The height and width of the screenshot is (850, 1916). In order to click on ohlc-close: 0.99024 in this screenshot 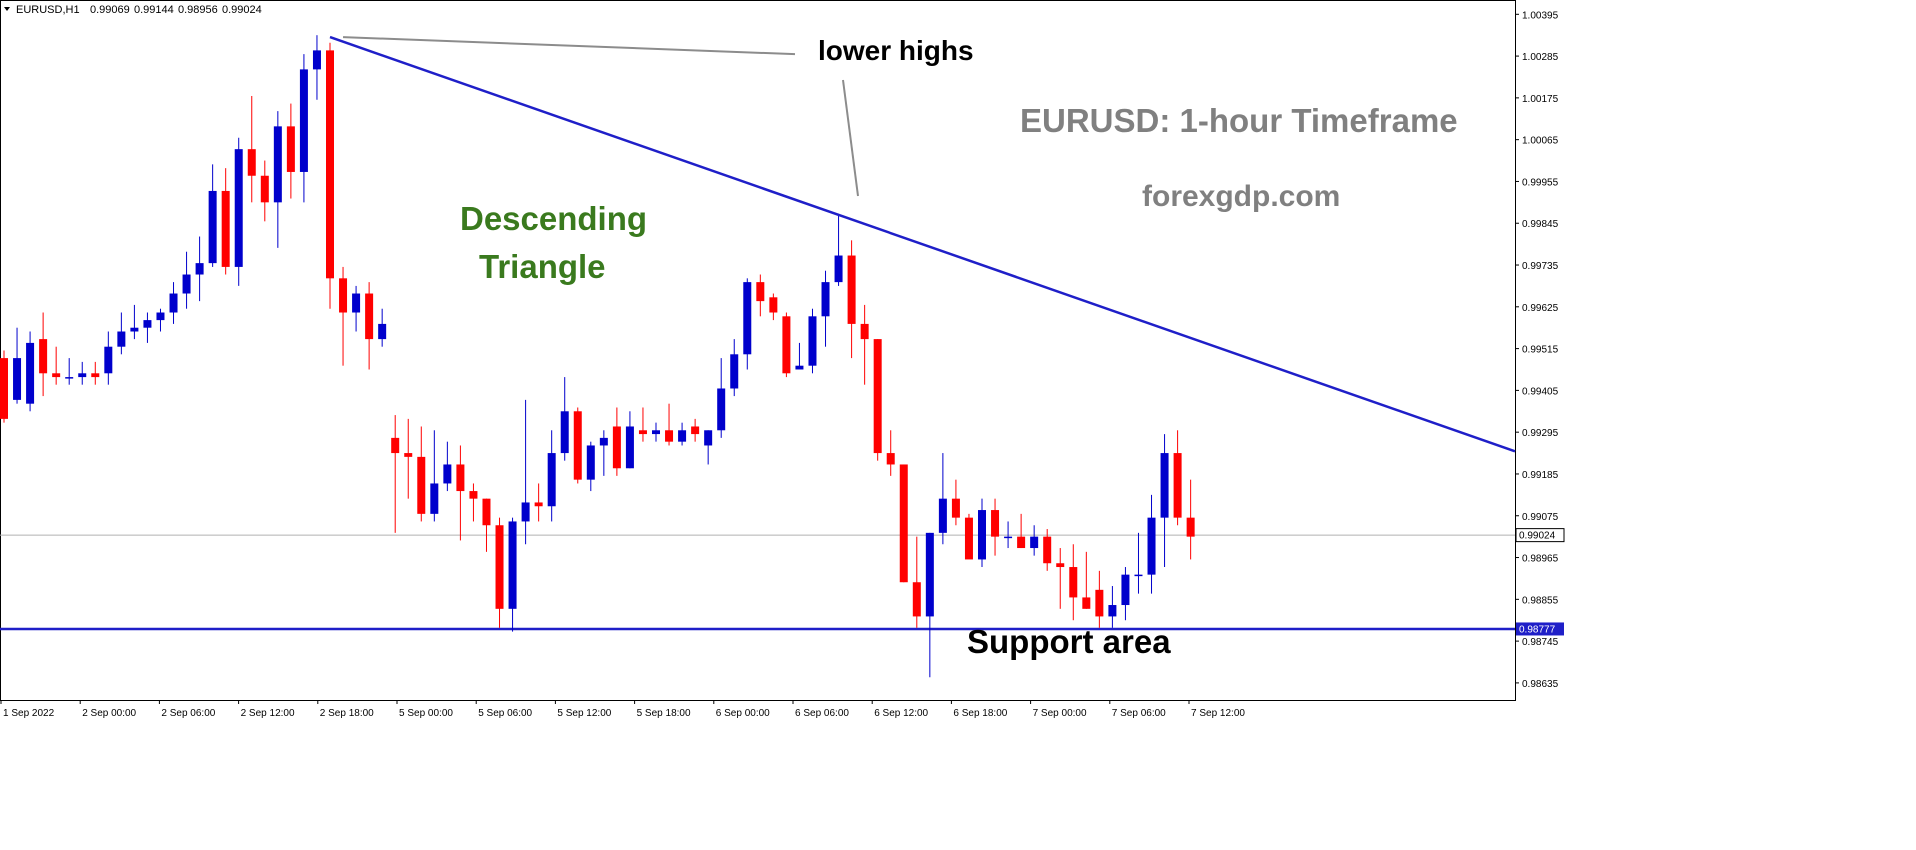, I will do `click(242, 10)`.